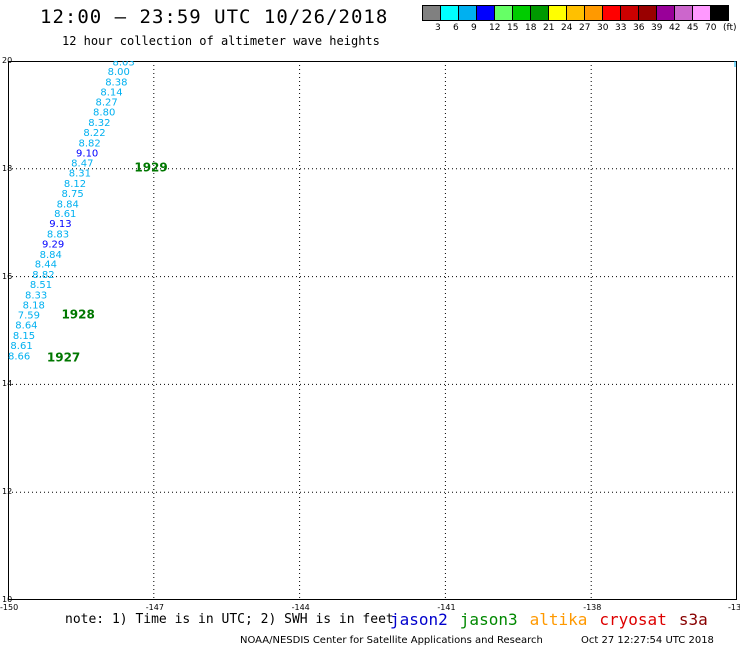 The height and width of the screenshot is (650, 740). I want to click on swh-observation: 8.80, so click(104, 113).